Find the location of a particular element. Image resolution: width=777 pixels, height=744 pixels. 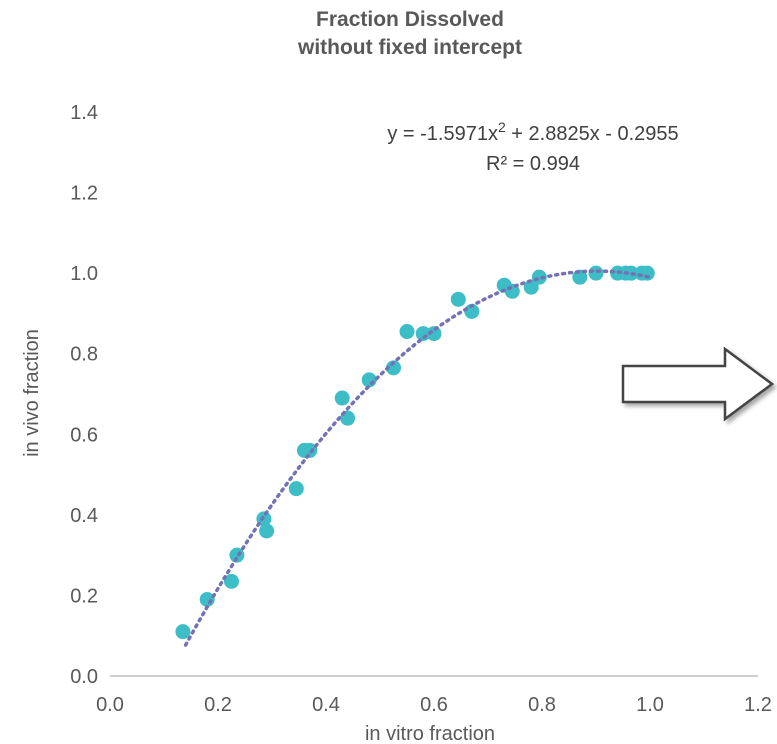

y-tick-label: 1.0 is located at coordinates (84, 274).